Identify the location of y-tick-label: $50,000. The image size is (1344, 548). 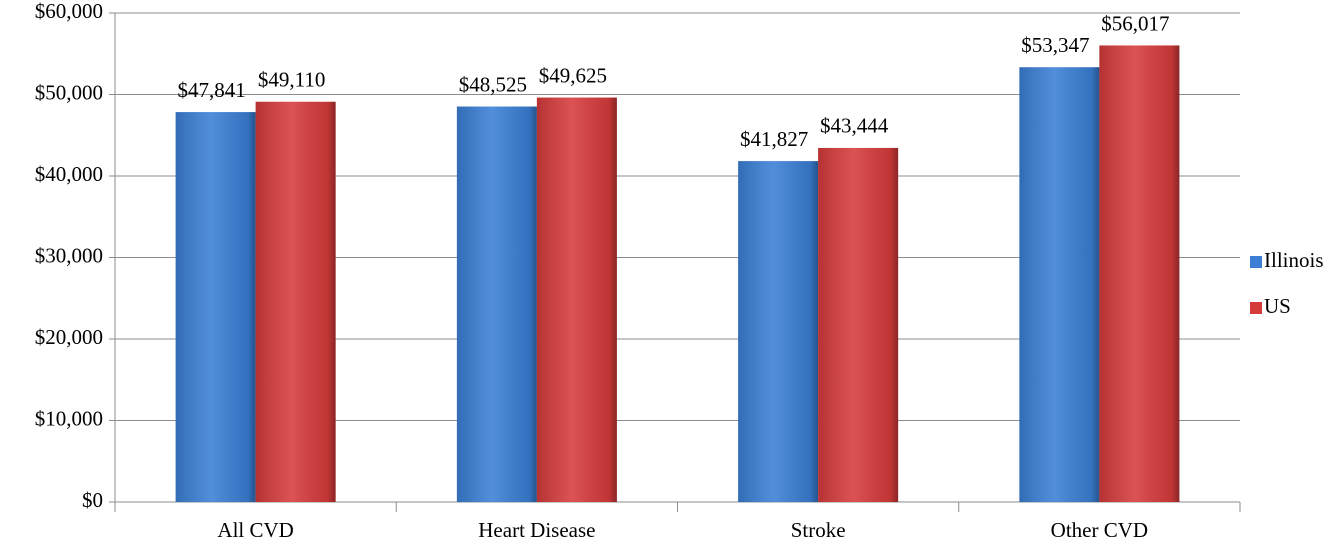
(69, 92).